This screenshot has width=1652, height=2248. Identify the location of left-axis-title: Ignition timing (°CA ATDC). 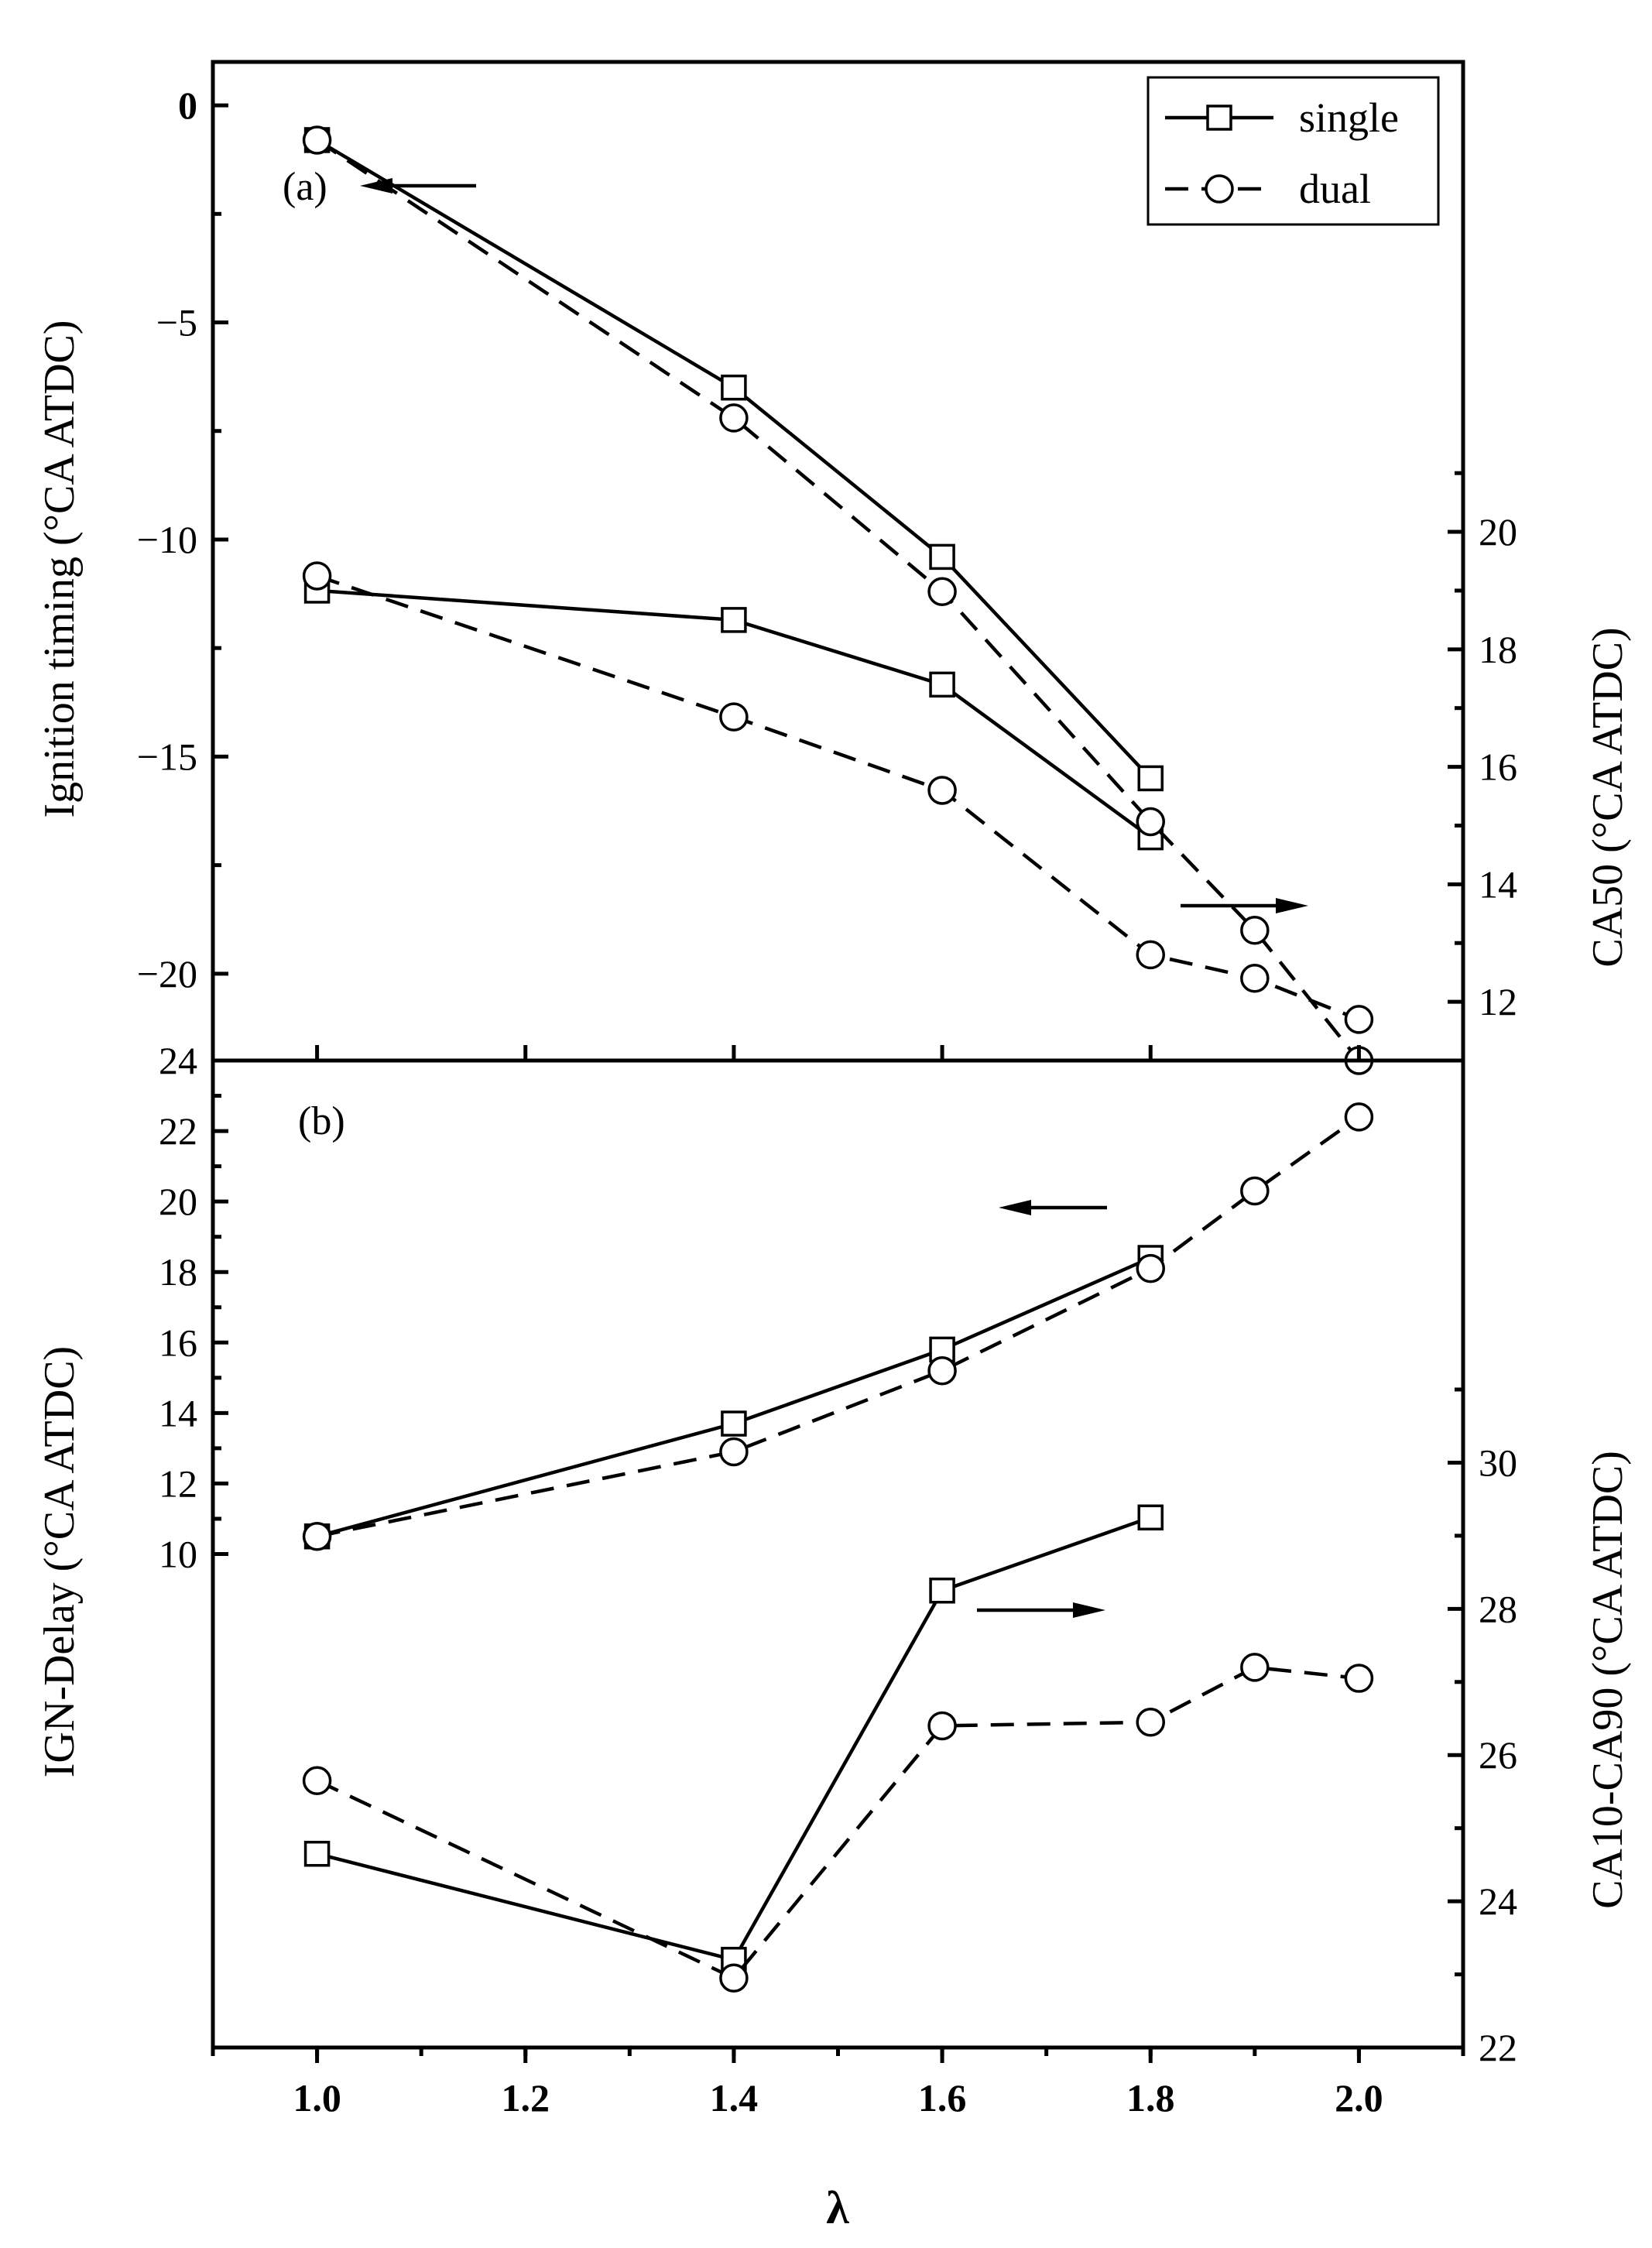
(60, 568).